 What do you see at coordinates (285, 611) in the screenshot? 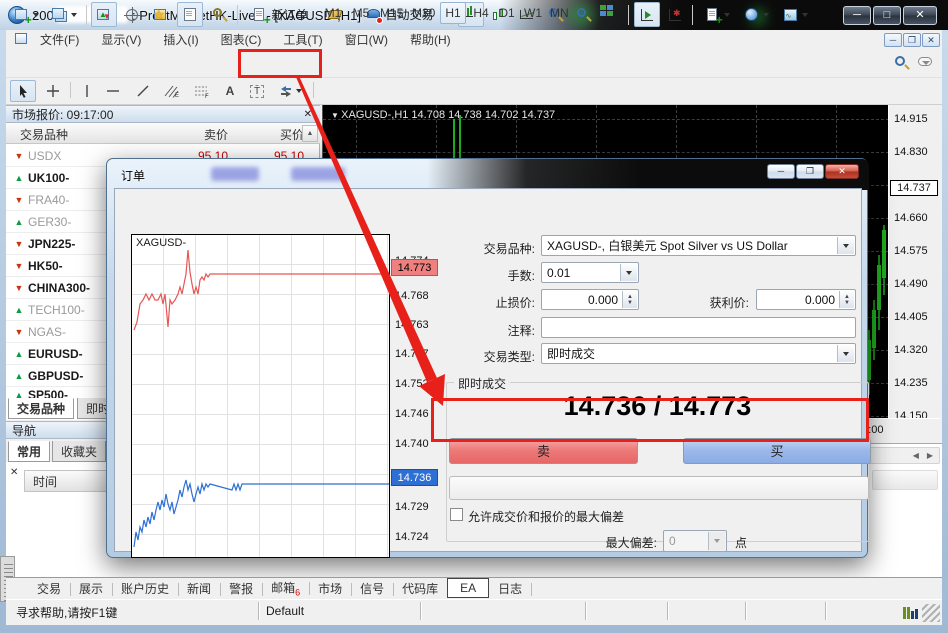
I see `status-profile: Default` at bounding box center [285, 611].